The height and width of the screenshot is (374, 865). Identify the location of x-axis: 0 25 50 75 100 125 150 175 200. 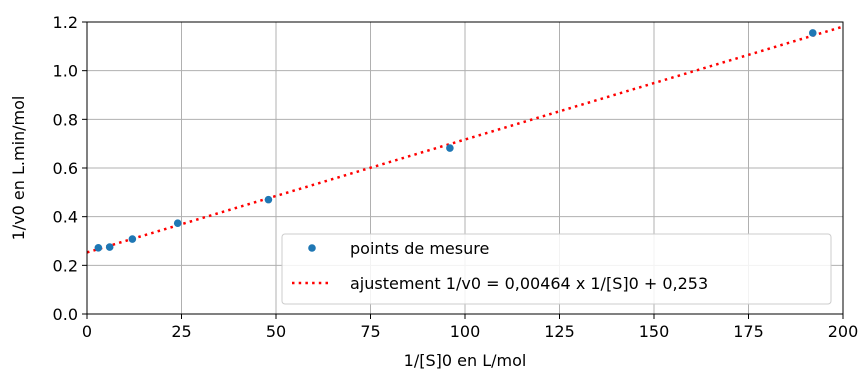
(470, 327).